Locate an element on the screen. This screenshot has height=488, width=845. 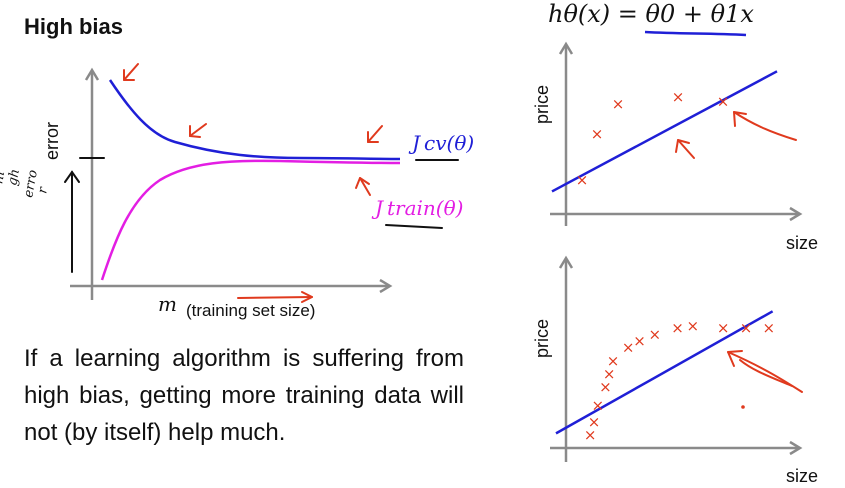
high-error-note-1: hi is located at coordinates (4, 177).